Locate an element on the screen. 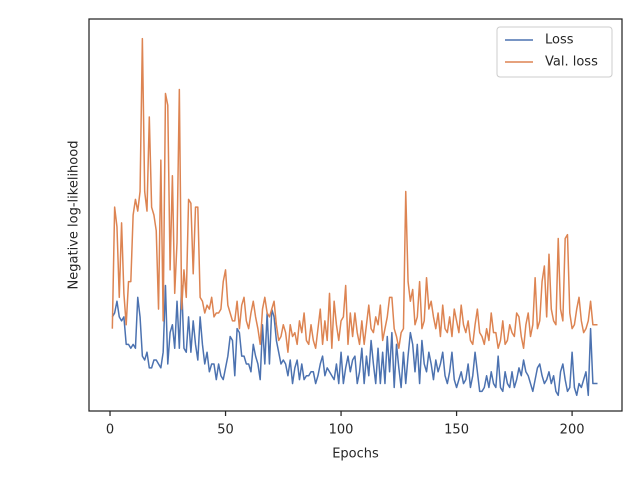 The height and width of the screenshot is (480, 640). x-tick-label: 100 is located at coordinates (341, 430).